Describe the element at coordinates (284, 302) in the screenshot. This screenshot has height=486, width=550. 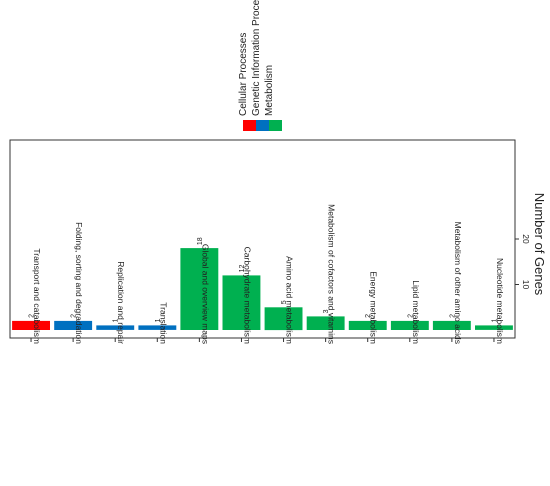
I see `bar-value-label: 5` at that location.